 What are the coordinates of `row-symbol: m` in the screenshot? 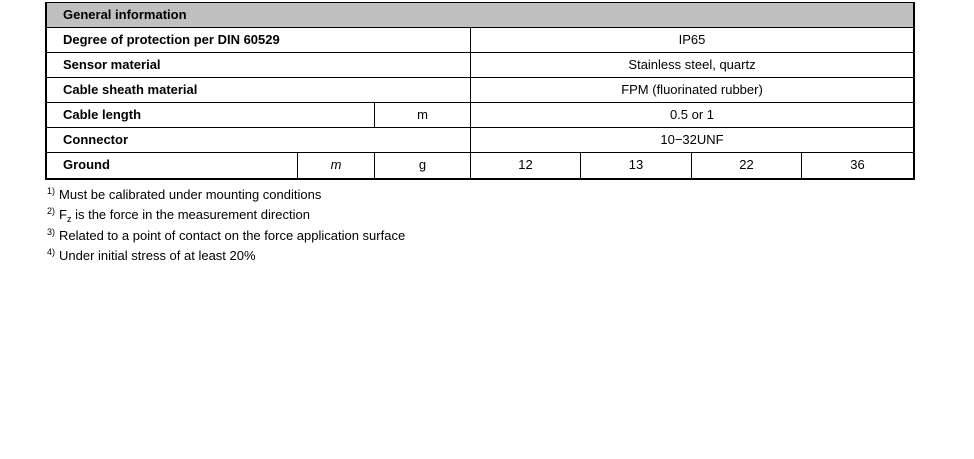 It's located at (335, 165).